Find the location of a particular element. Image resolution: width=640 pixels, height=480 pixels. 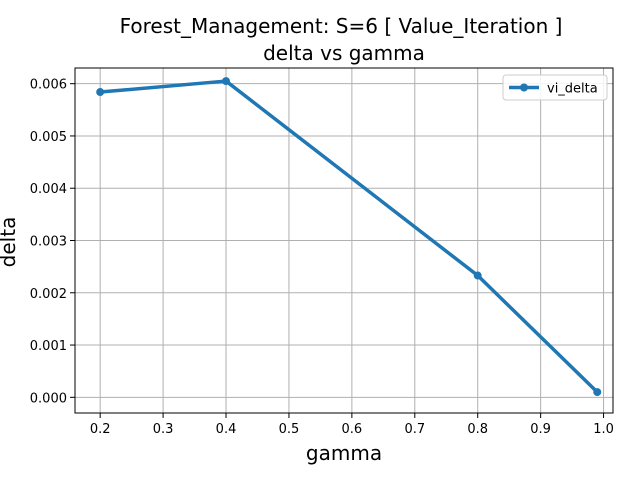

y-tick-label: 0.002 is located at coordinates (48, 294).